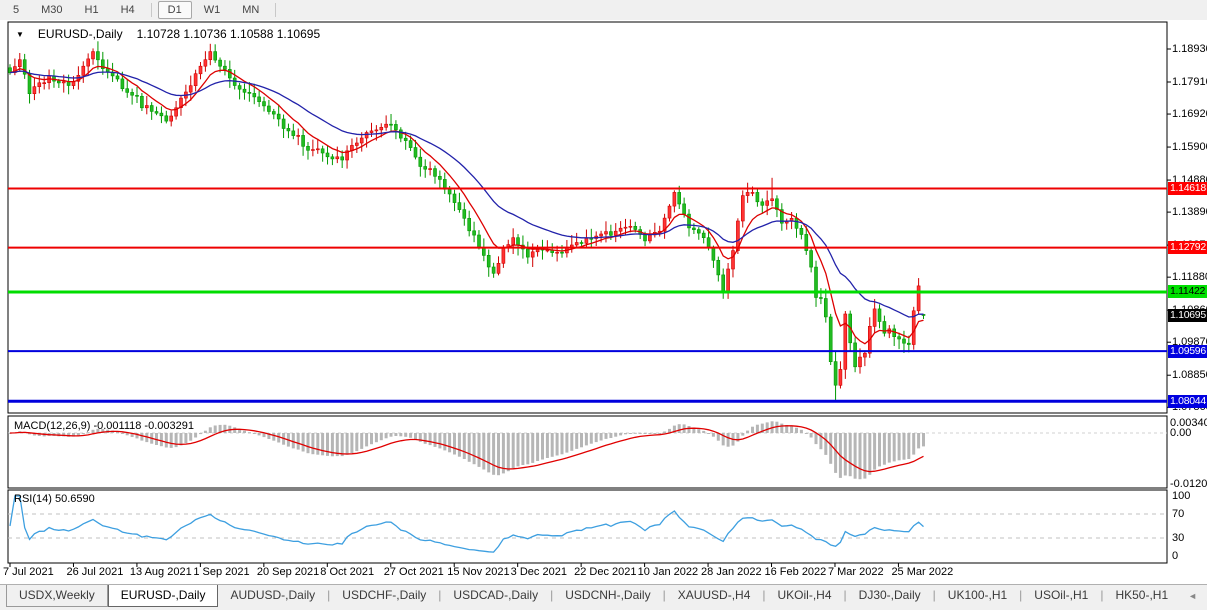  What do you see at coordinates (889, 595) in the screenshot?
I see `chart-tab-dj30-daily: DJ30-,Daily` at bounding box center [889, 595].